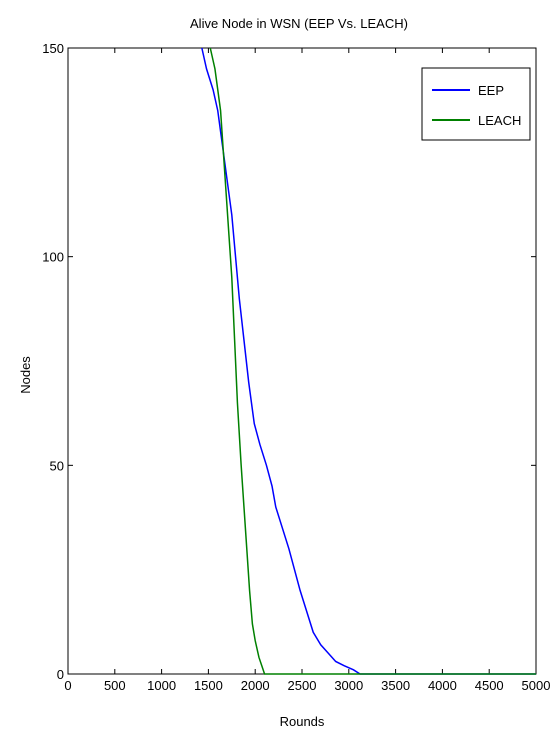 This screenshot has width=558, height=736. Describe the element at coordinates (395, 685) in the screenshot. I see `x-tick-label: 3500` at that location.